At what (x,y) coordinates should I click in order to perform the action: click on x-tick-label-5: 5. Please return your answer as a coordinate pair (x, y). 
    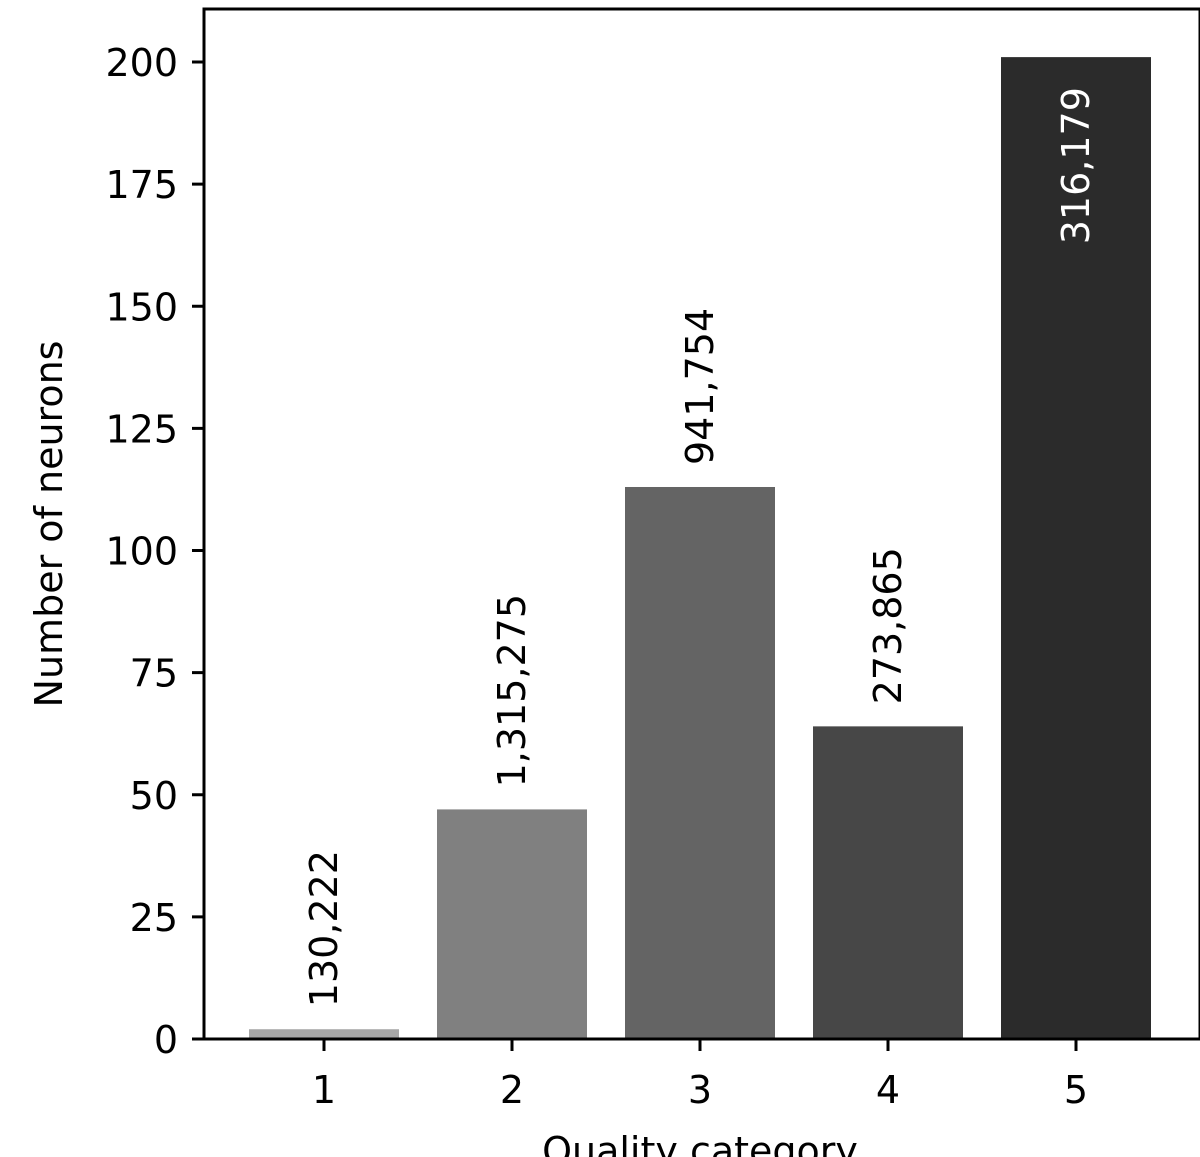
    Looking at the image, I should click on (1076, 1090).